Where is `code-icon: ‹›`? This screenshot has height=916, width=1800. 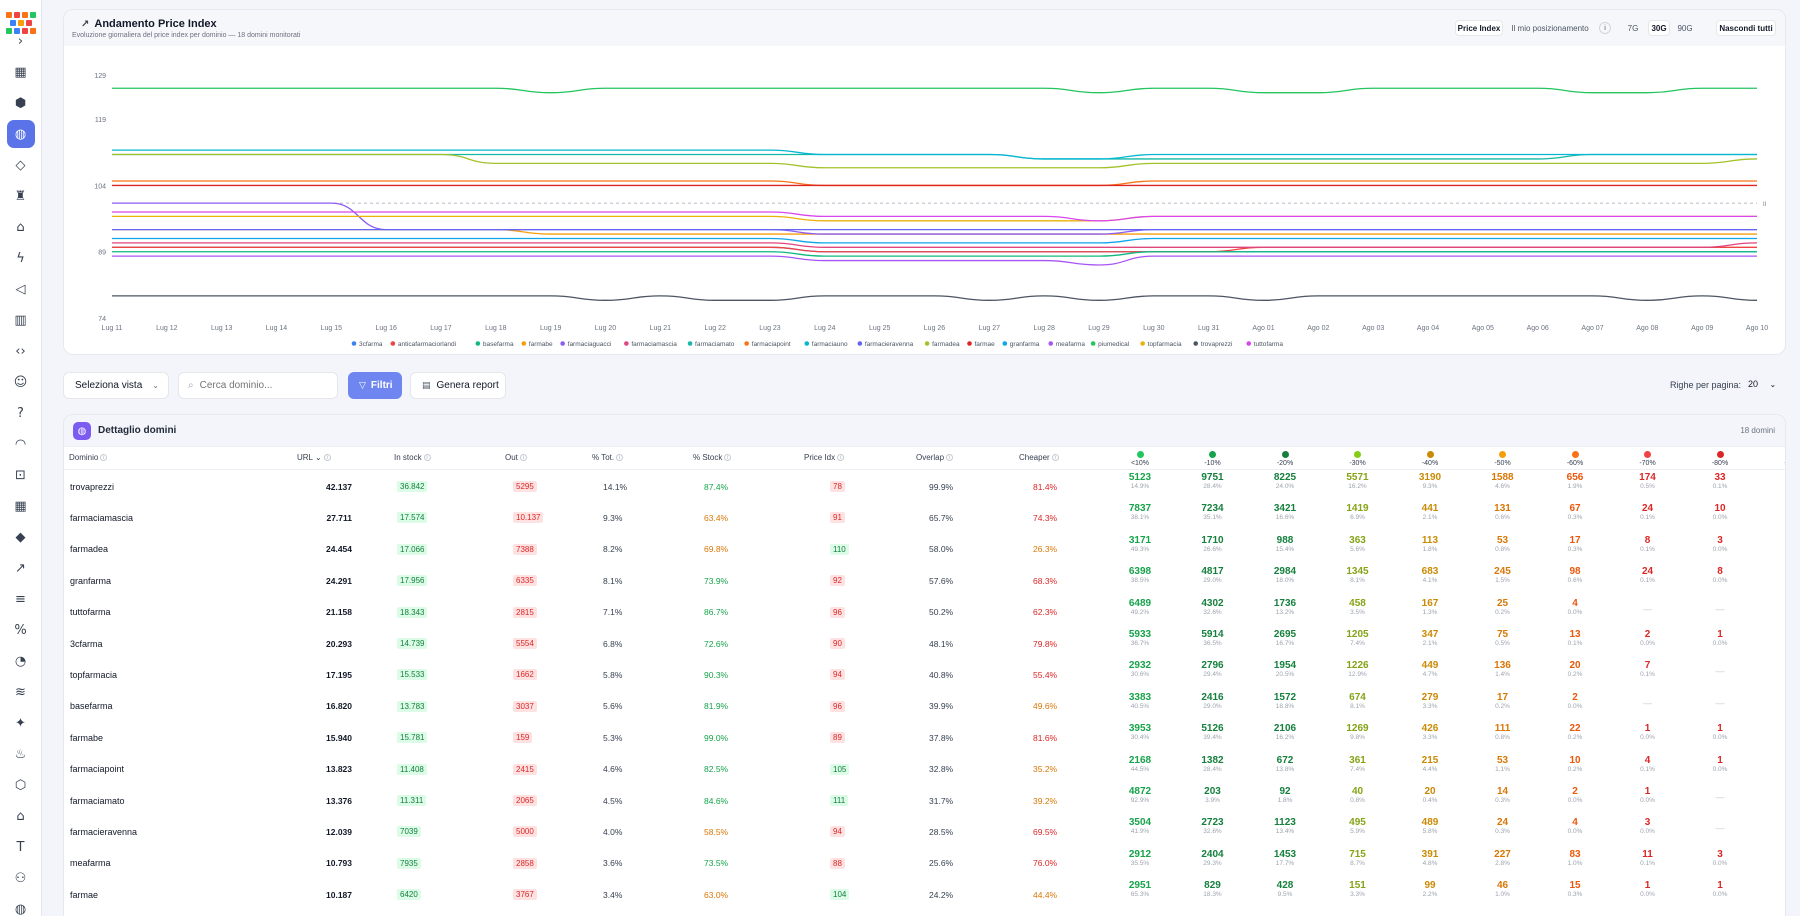 code-icon: ‹› is located at coordinates (20, 351).